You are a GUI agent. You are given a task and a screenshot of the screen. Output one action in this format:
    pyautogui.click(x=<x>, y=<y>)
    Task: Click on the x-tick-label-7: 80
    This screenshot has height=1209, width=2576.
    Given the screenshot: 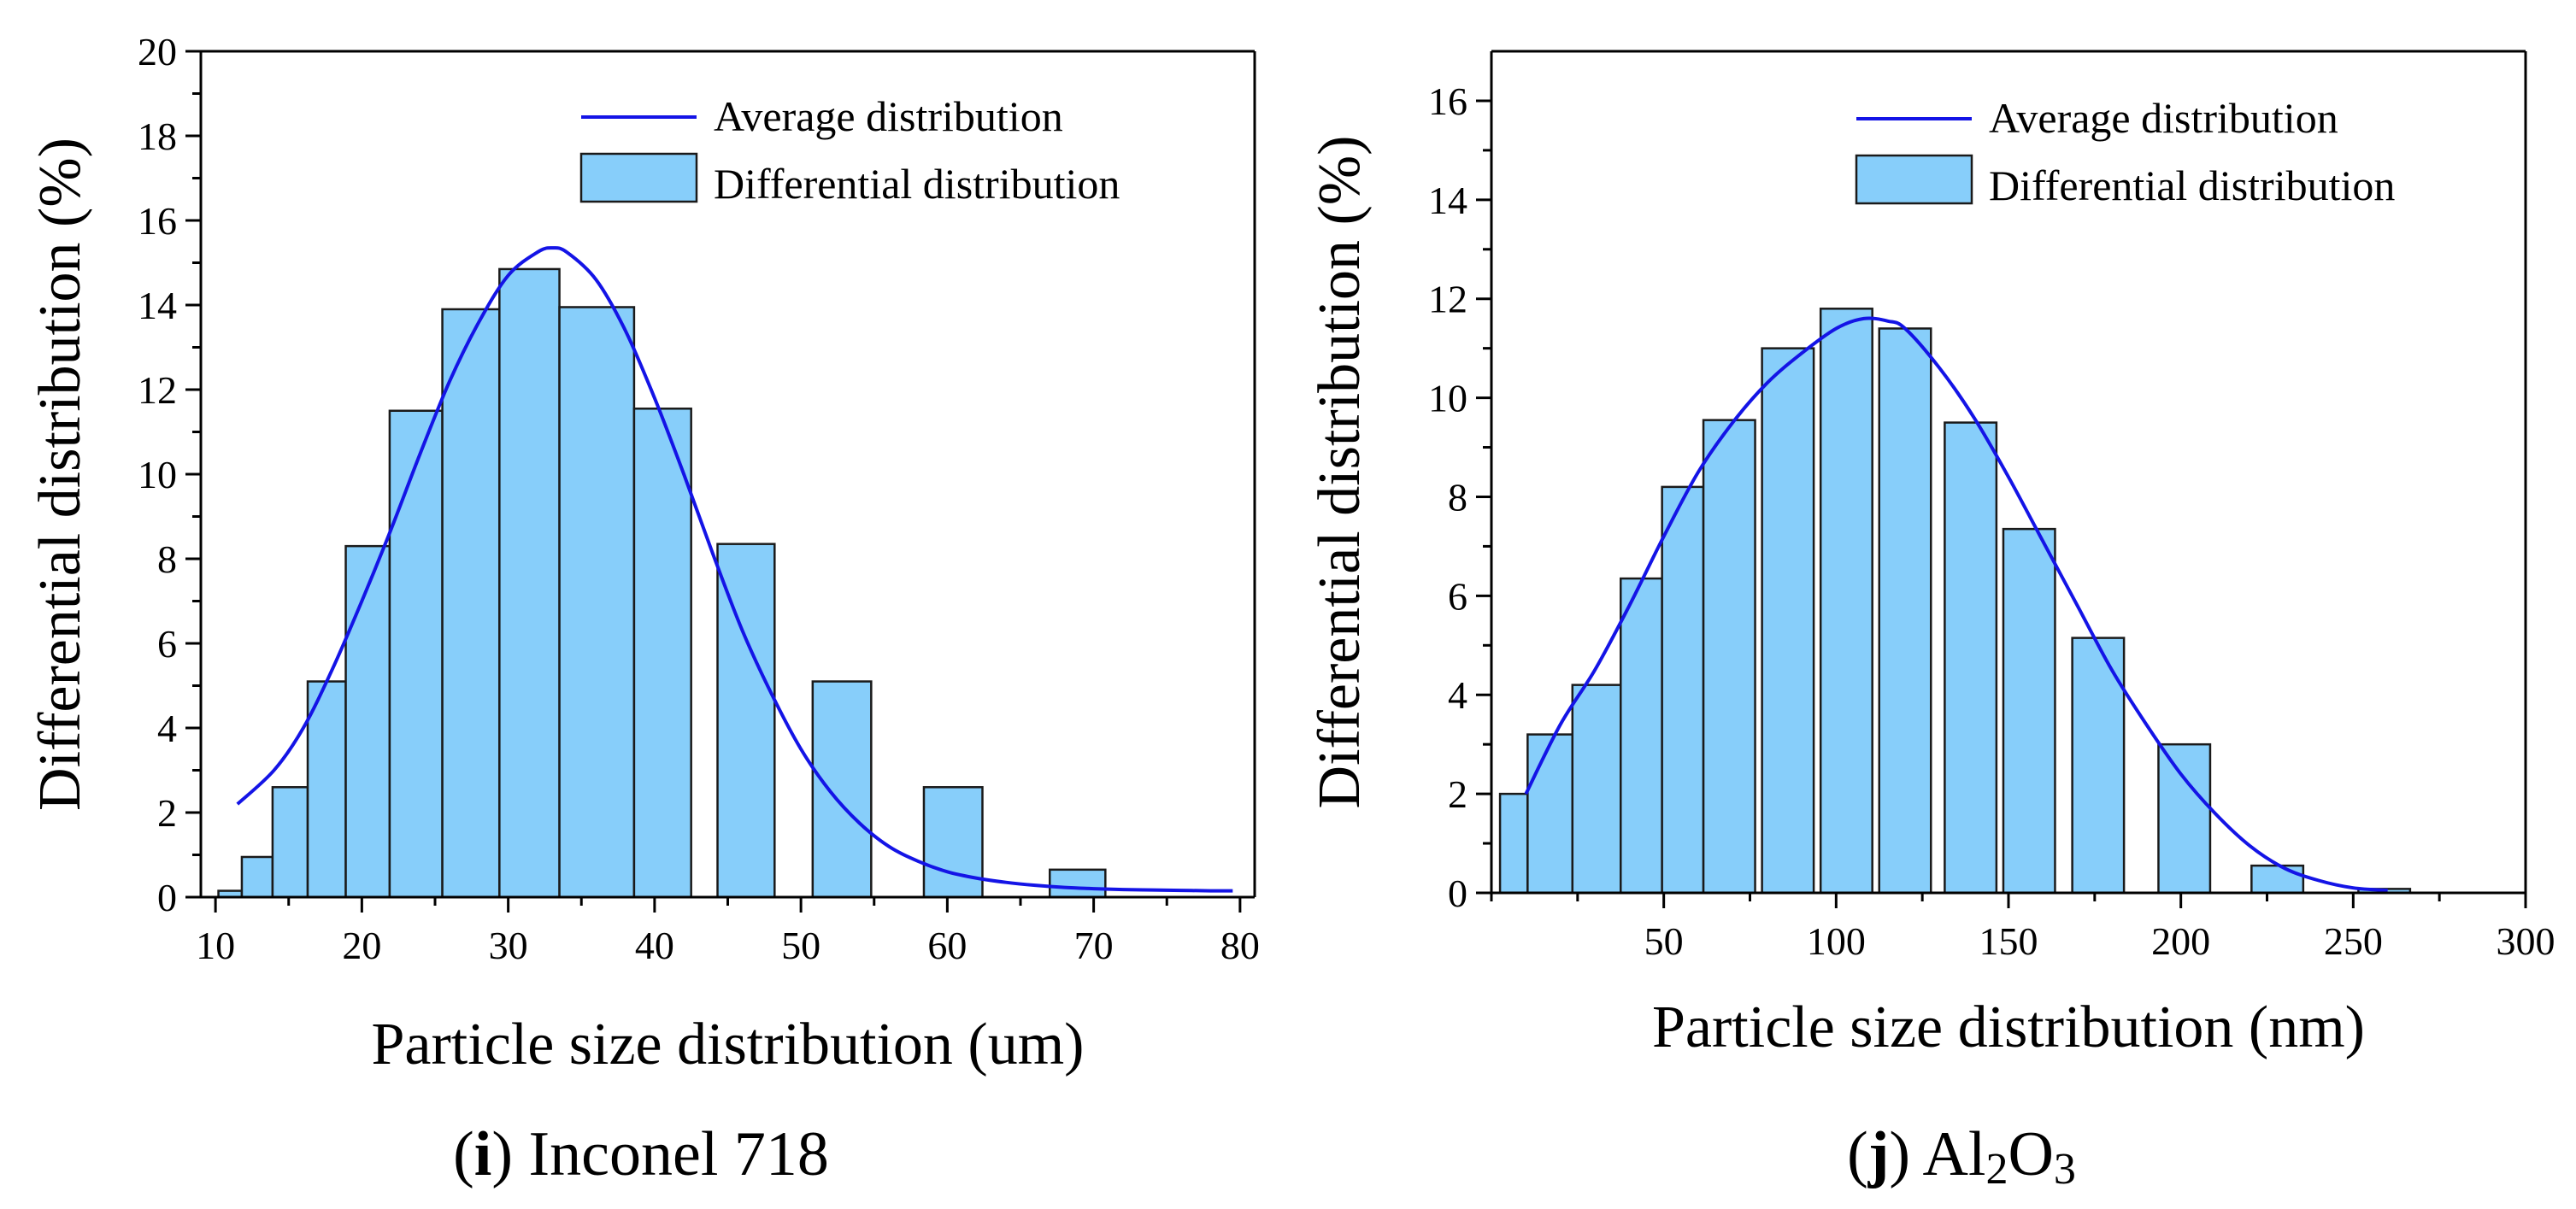 What is the action you would take?
    pyautogui.click(x=1240, y=946)
    